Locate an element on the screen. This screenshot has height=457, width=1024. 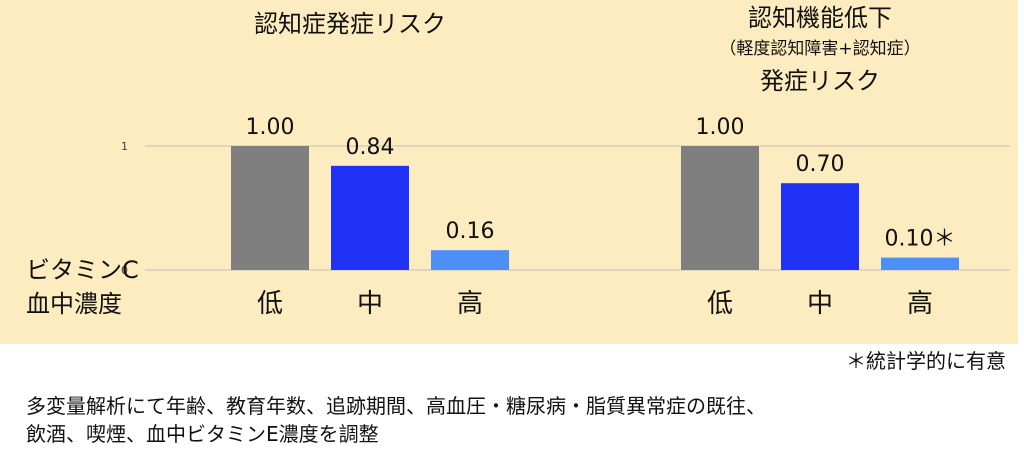
data-label-chart2-2: 0.70 is located at coordinates (820, 164).